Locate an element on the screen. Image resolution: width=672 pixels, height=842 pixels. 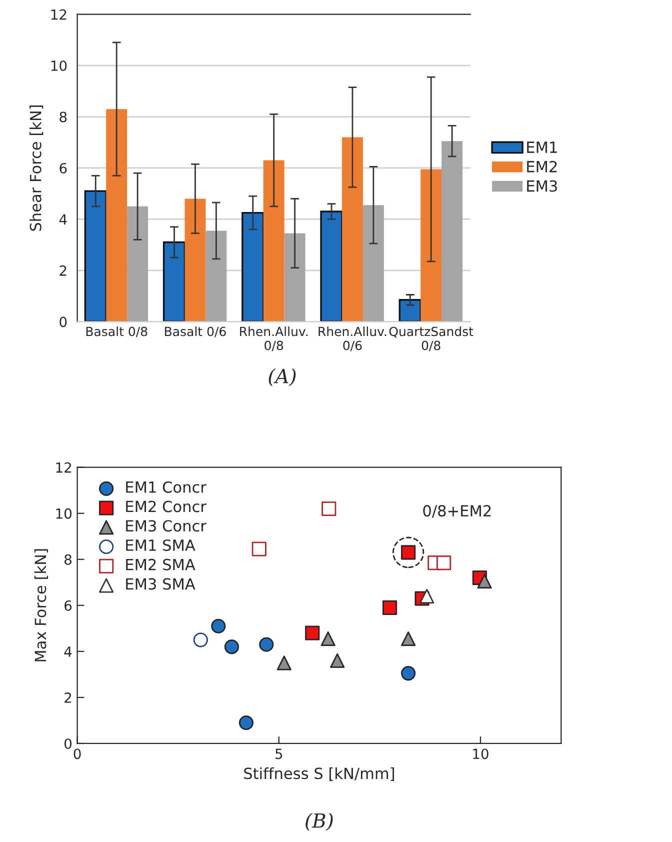
legend-label: EM3 is located at coordinates (542, 186).